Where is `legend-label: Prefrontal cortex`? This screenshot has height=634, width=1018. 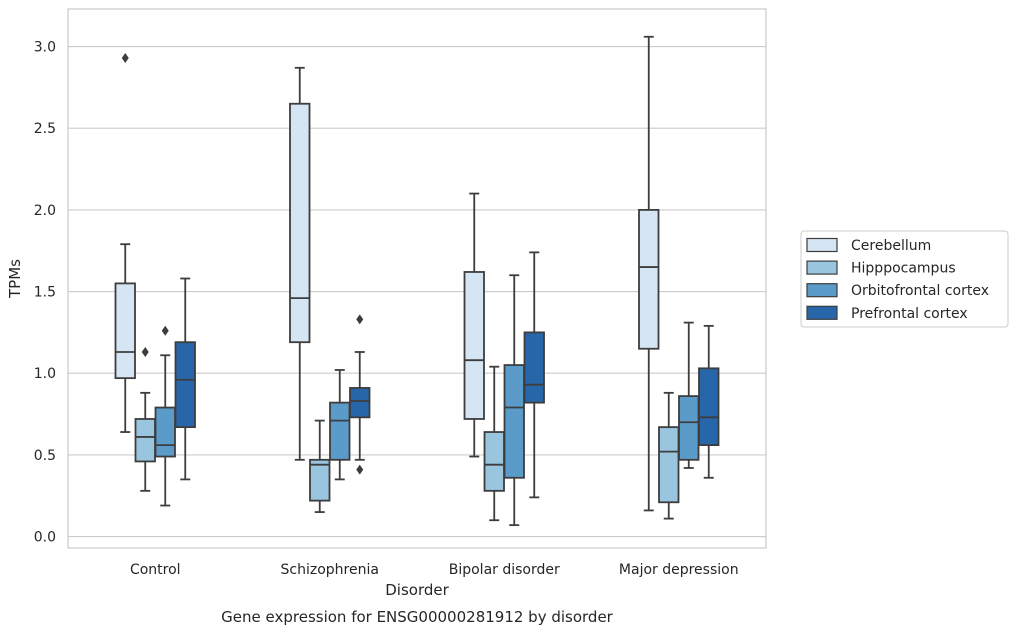 legend-label: Prefrontal cortex is located at coordinates (909, 314).